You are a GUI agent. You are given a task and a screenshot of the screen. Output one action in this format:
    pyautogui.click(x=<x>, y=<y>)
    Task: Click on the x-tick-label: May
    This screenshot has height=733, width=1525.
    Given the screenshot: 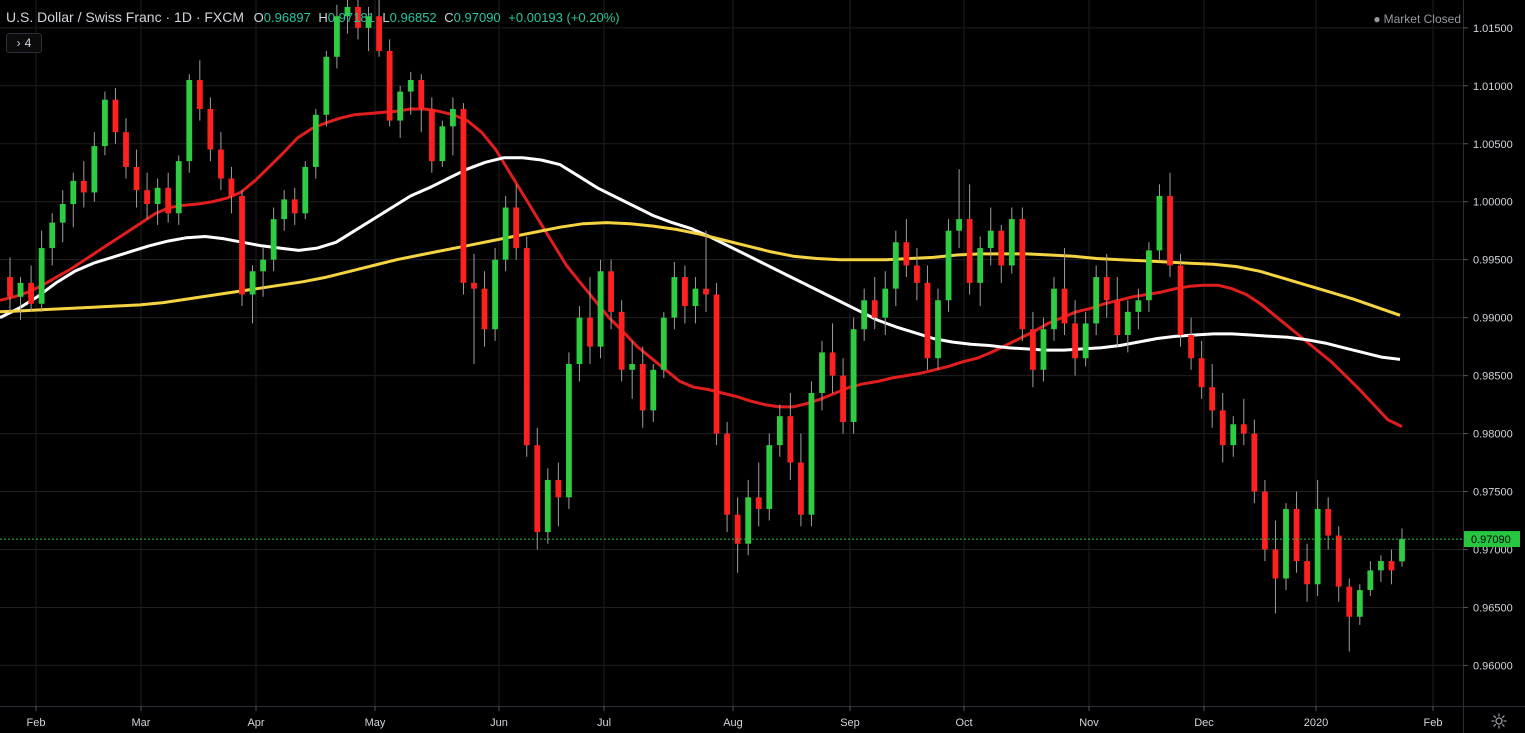 What is the action you would take?
    pyautogui.click(x=375, y=723)
    